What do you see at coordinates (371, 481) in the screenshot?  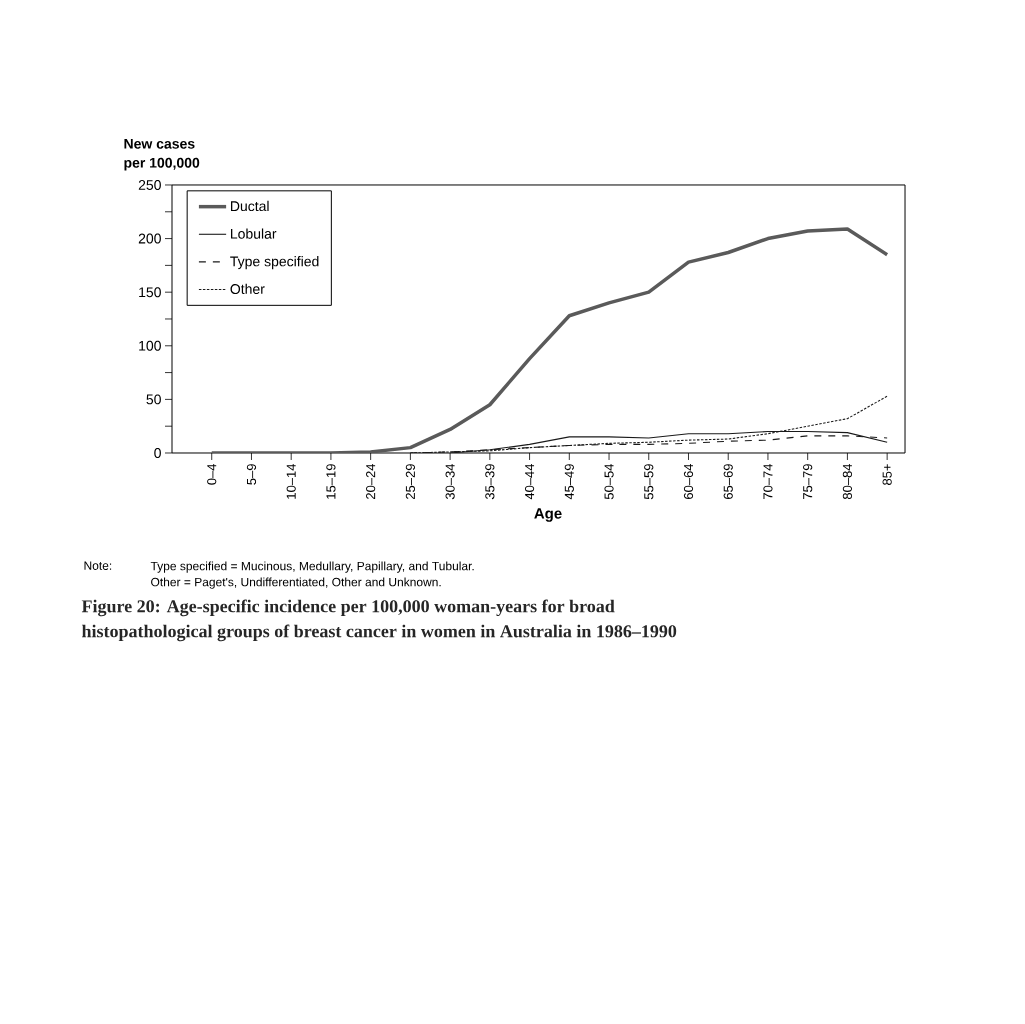 I see `x-tick-label: 20–24` at bounding box center [371, 481].